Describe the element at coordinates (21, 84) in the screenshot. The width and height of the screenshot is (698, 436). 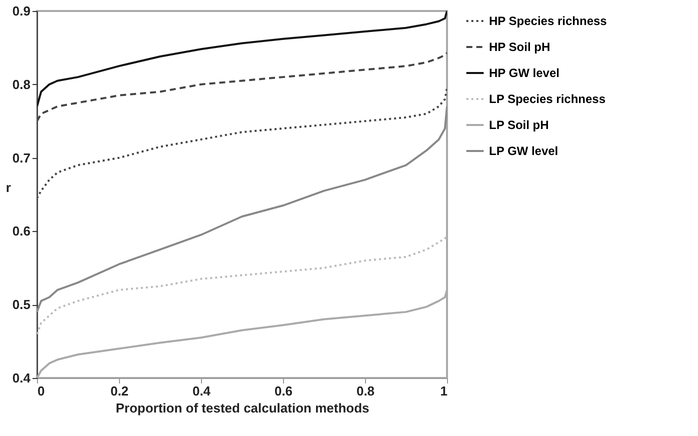
I see `y-tick-label: 0.8` at that location.